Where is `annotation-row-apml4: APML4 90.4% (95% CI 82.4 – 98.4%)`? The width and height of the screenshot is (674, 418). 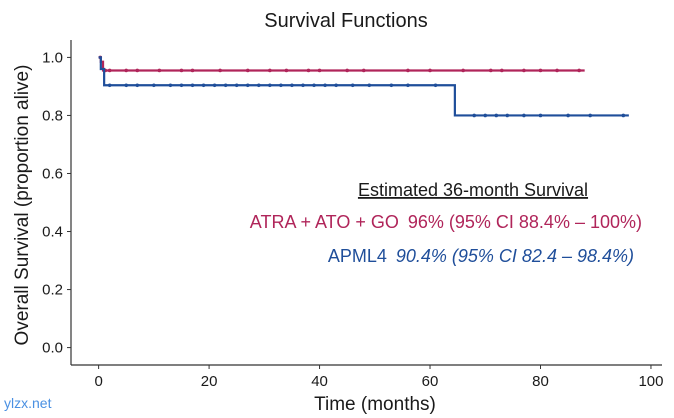
annotation-row-apml4: APML4 90.4% (95% CI 82.4 – 98.4%) is located at coordinates (481, 256).